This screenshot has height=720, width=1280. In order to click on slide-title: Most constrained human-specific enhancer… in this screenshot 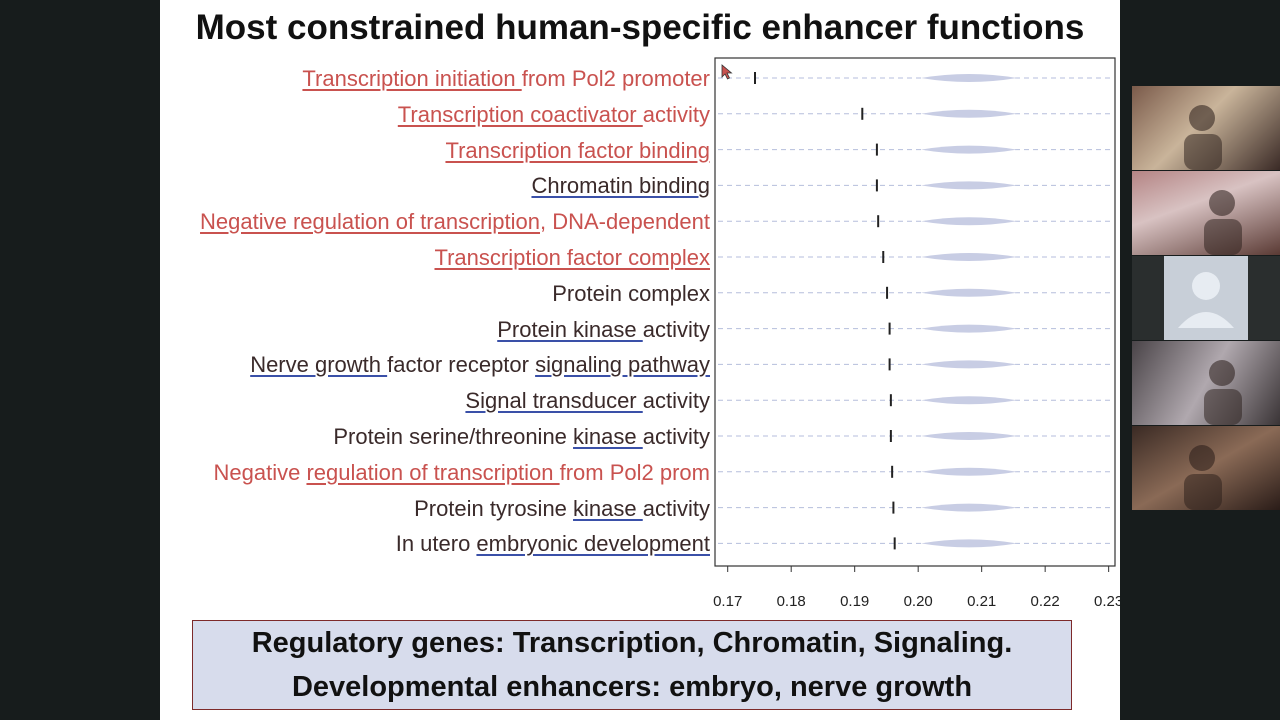, I will do `click(640, 27)`.